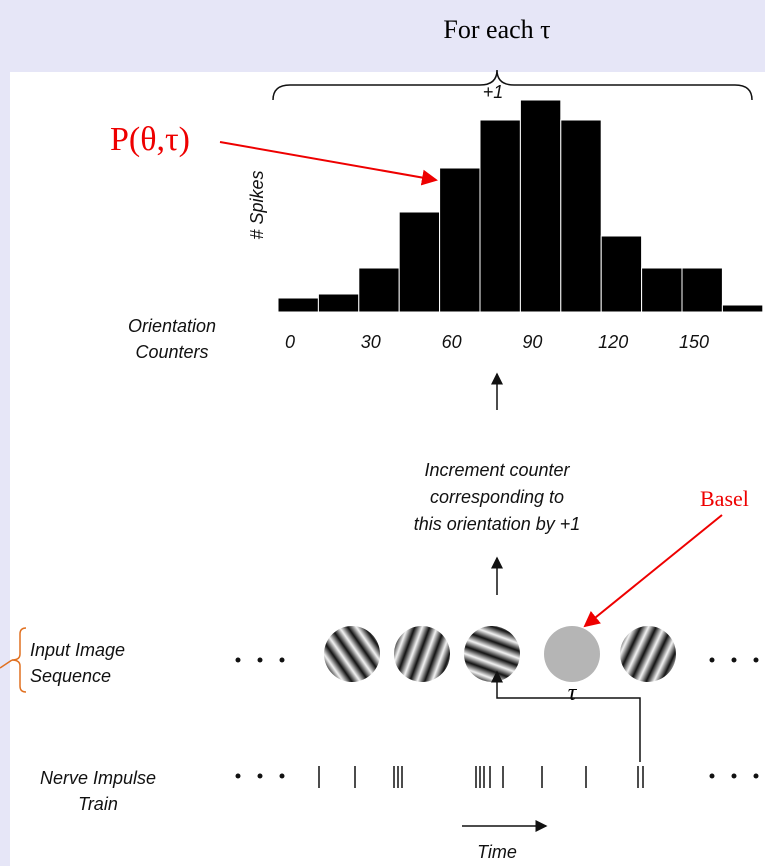  What do you see at coordinates (290, 342) in the screenshot?
I see `x-tick-label: 0` at bounding box center [290, 342].